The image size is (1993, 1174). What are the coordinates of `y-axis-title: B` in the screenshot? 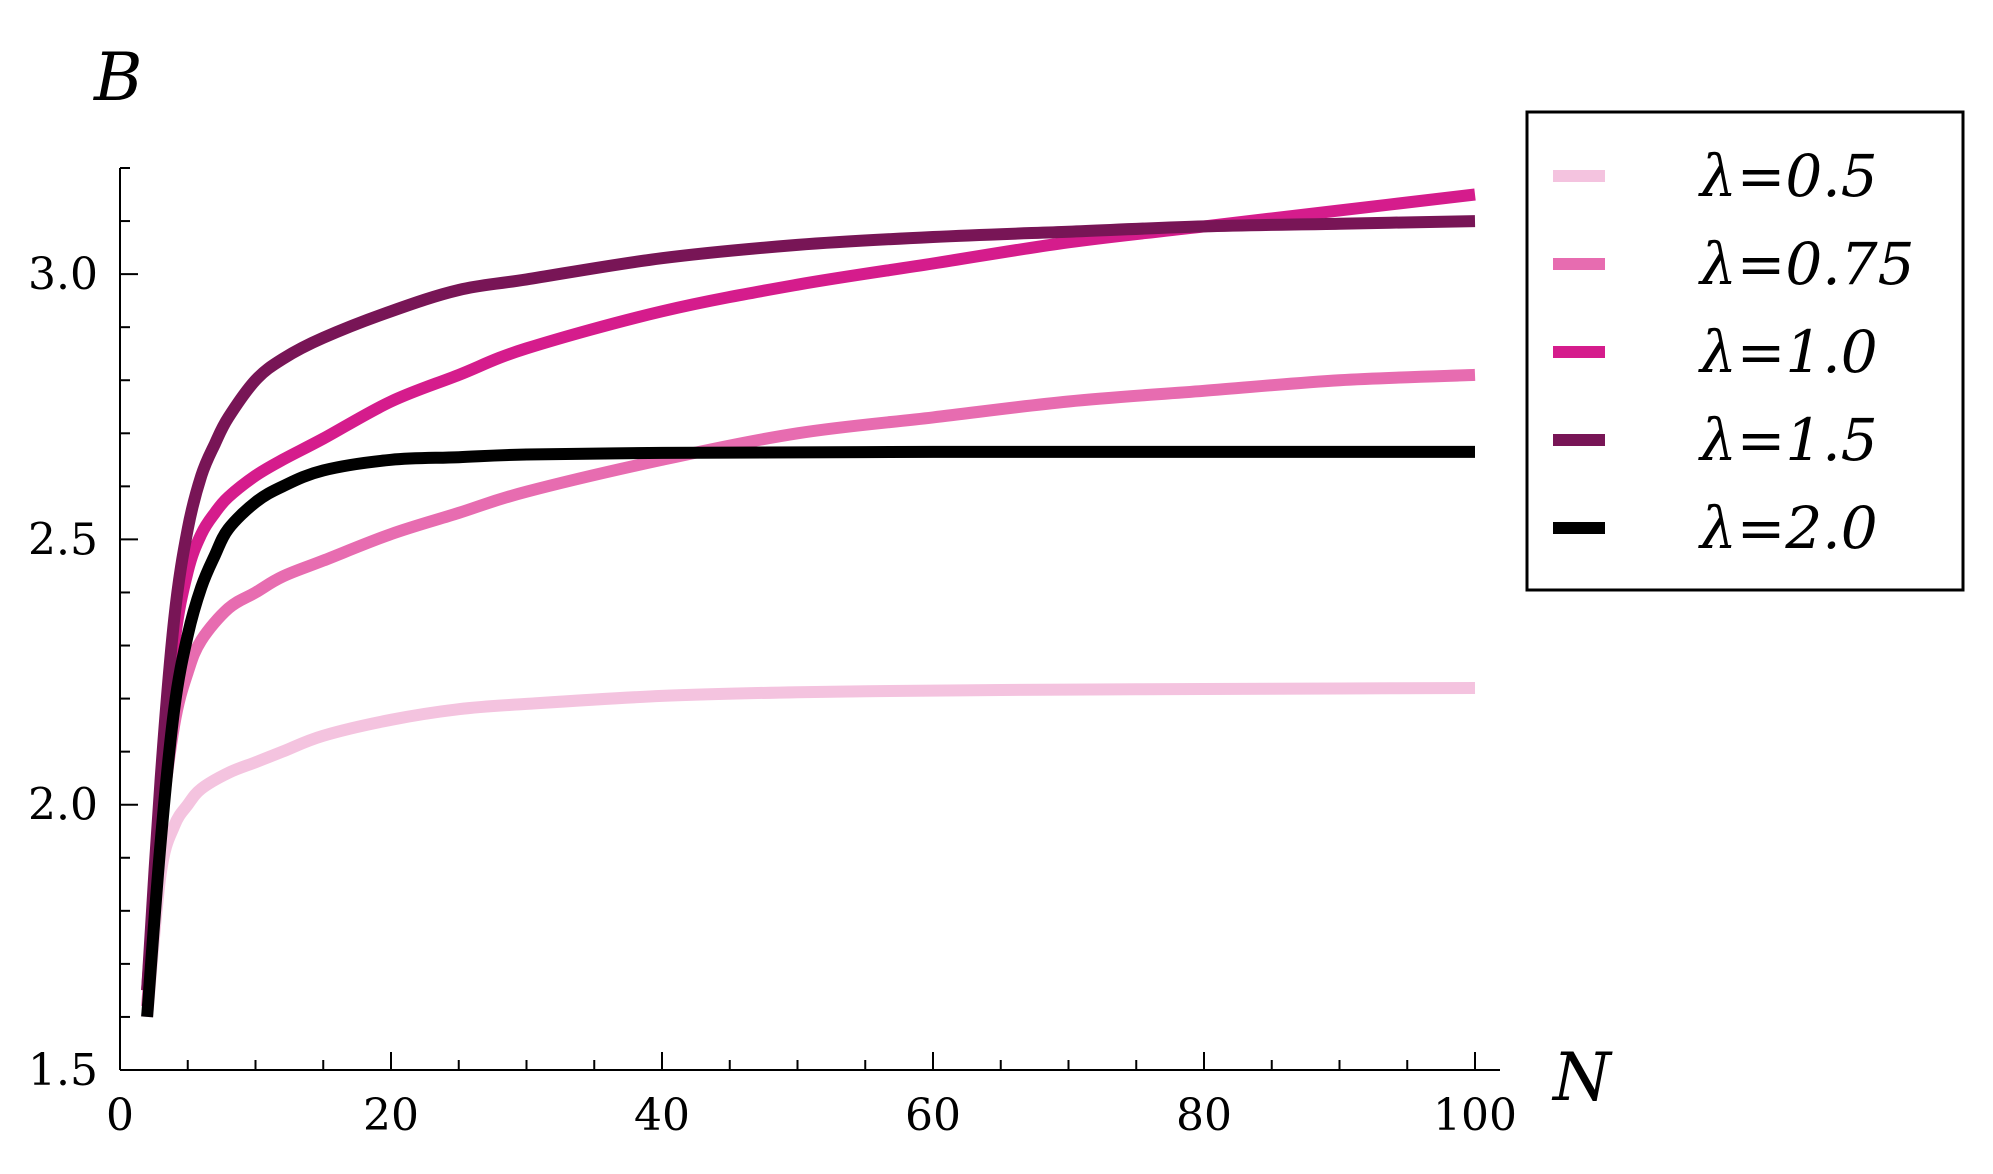 It's located at (118, 77).